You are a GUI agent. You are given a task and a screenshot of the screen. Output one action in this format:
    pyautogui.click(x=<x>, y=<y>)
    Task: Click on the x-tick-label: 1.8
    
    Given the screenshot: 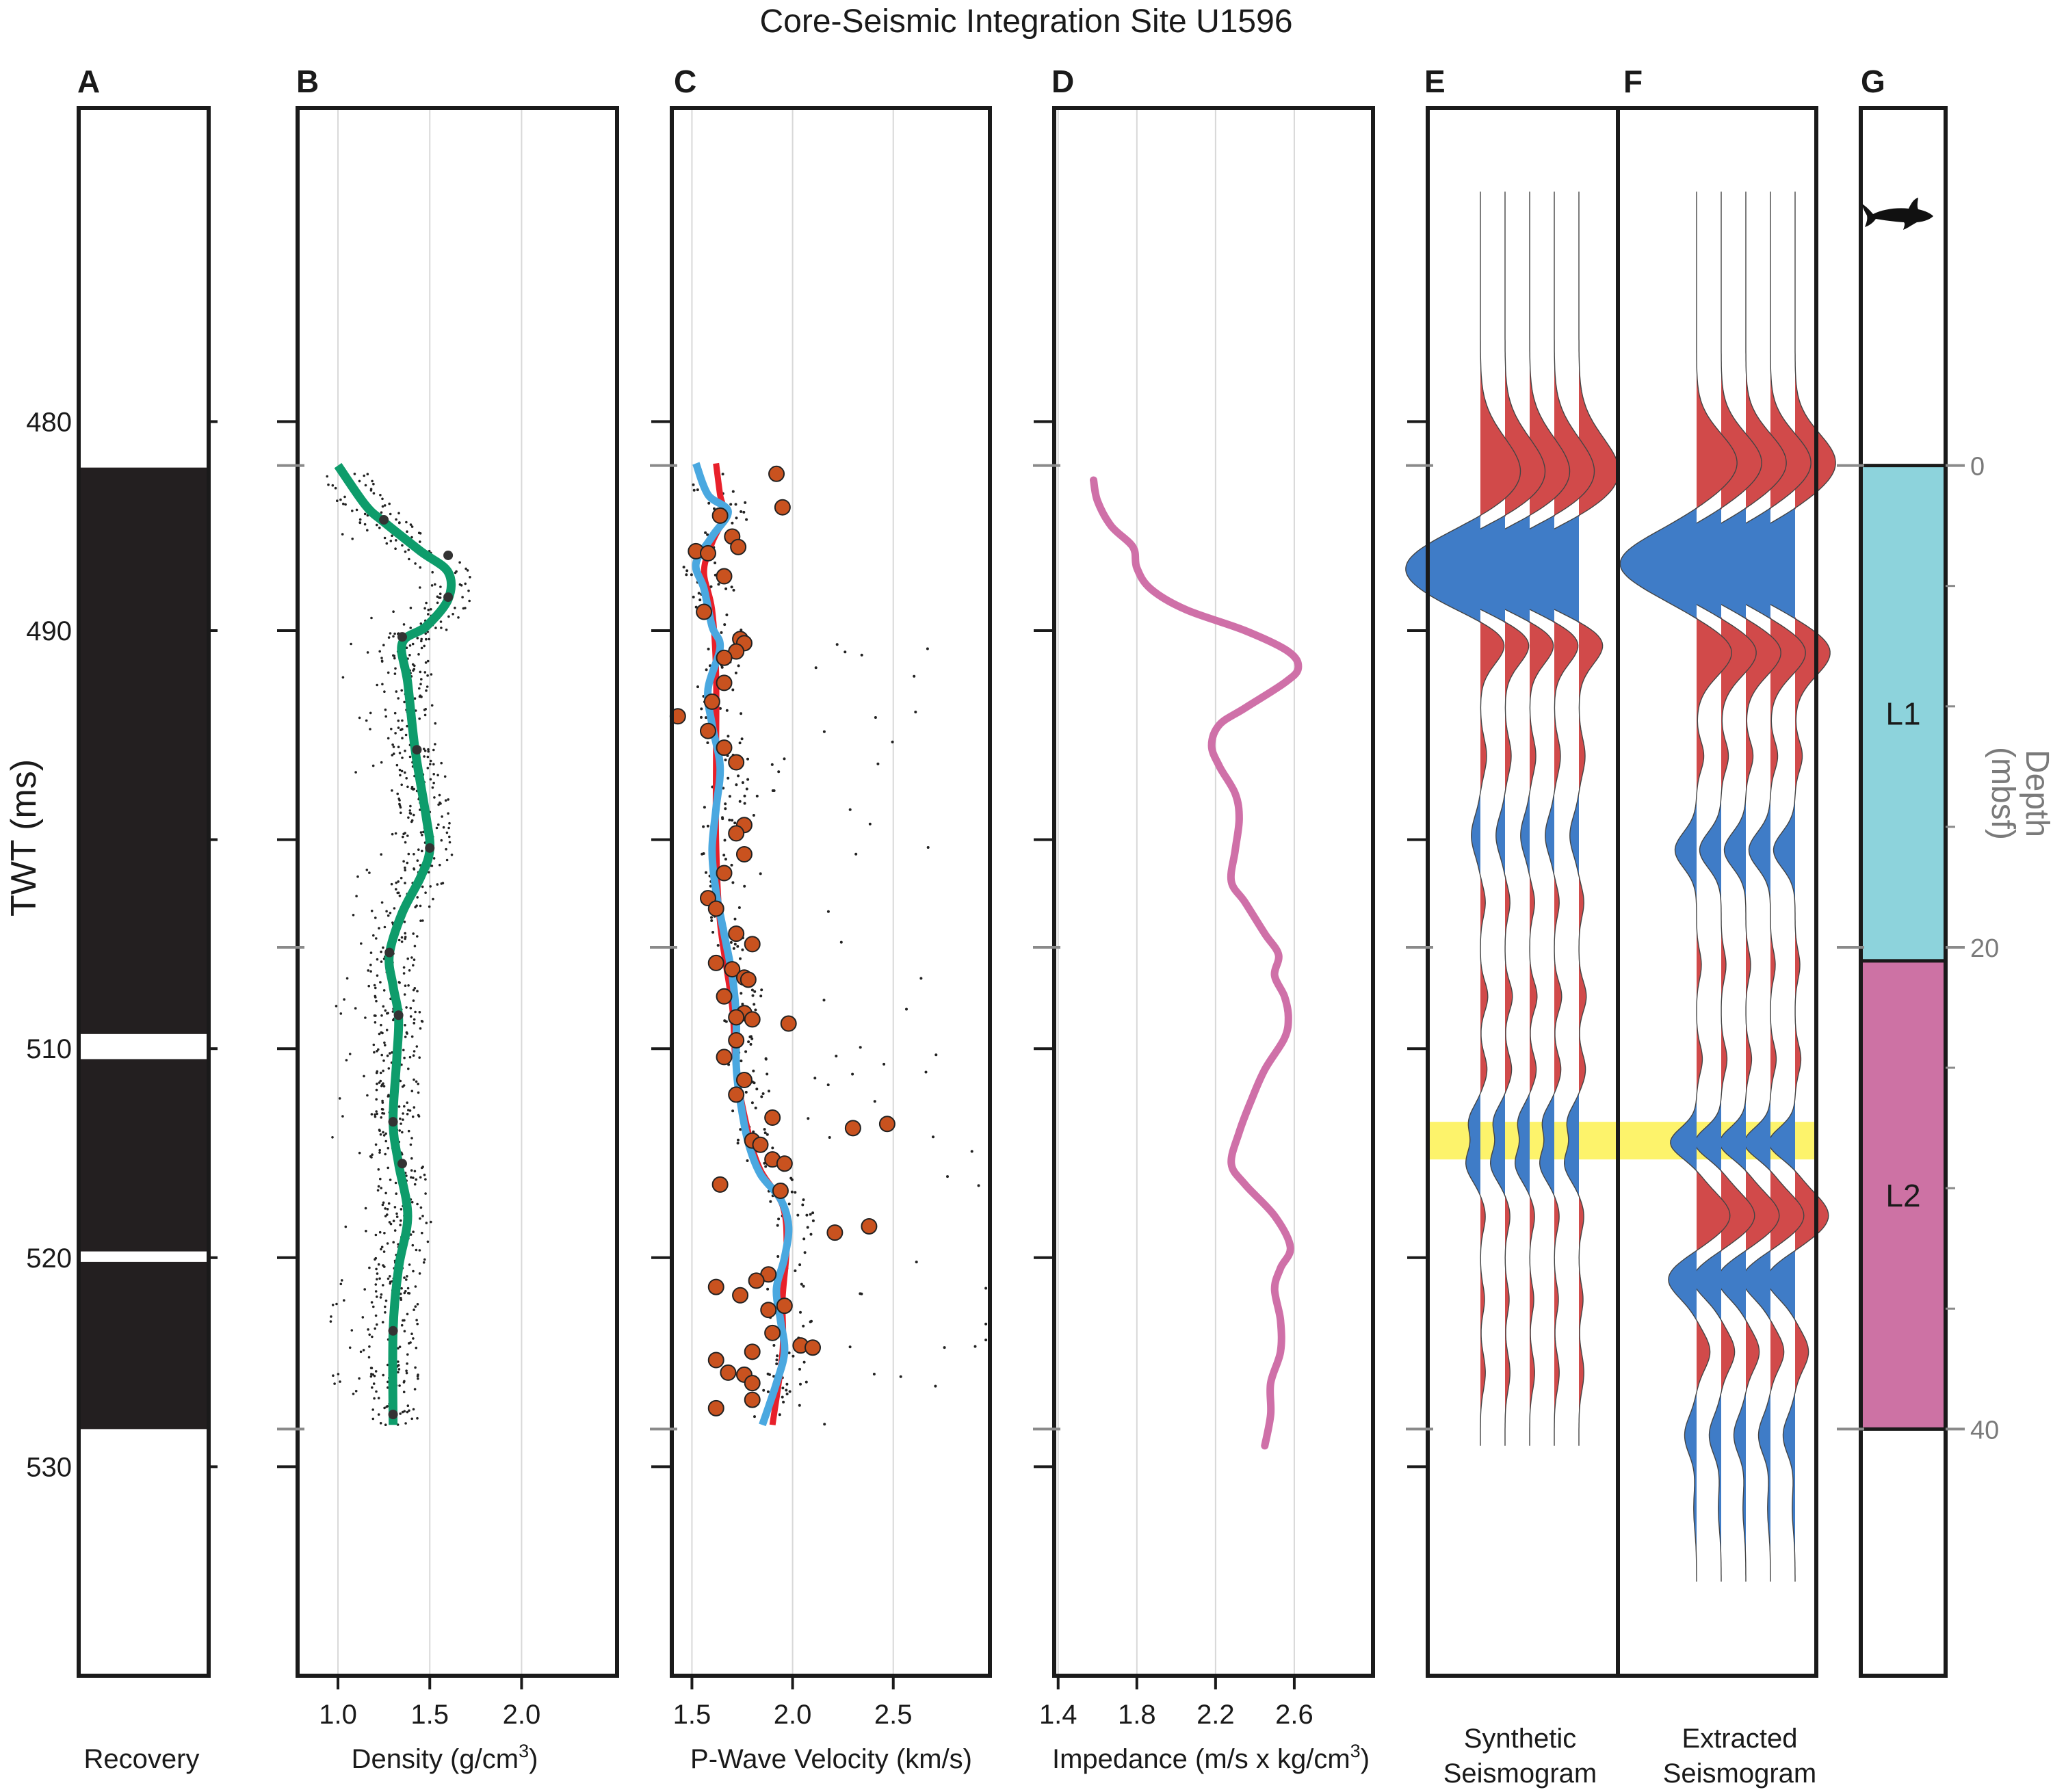 What is the action you would take?
    pyautogui.click(x=1137, y=1715)
    